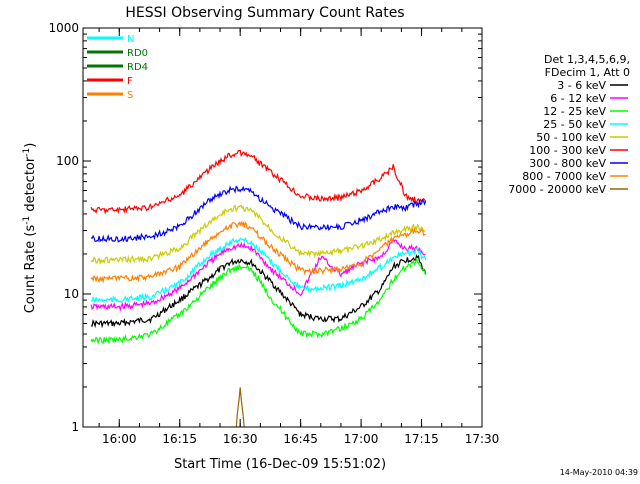 This screenshot has width=640, height=484. What do you see at coordinates (119, 439) in the screenshot?
I see `x-tick-label: 16:00` at bounding box center [119, 439].